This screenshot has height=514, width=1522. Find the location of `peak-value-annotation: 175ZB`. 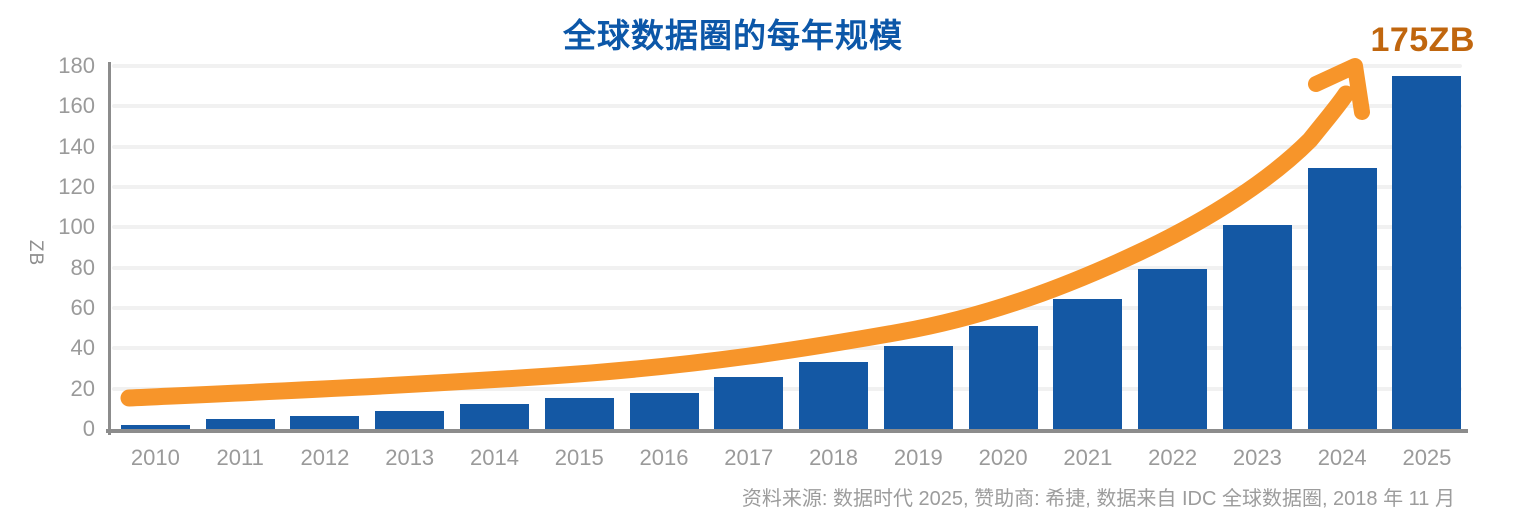

peak-value-annotation: 175ZB is located at coordinates (1422, 40).